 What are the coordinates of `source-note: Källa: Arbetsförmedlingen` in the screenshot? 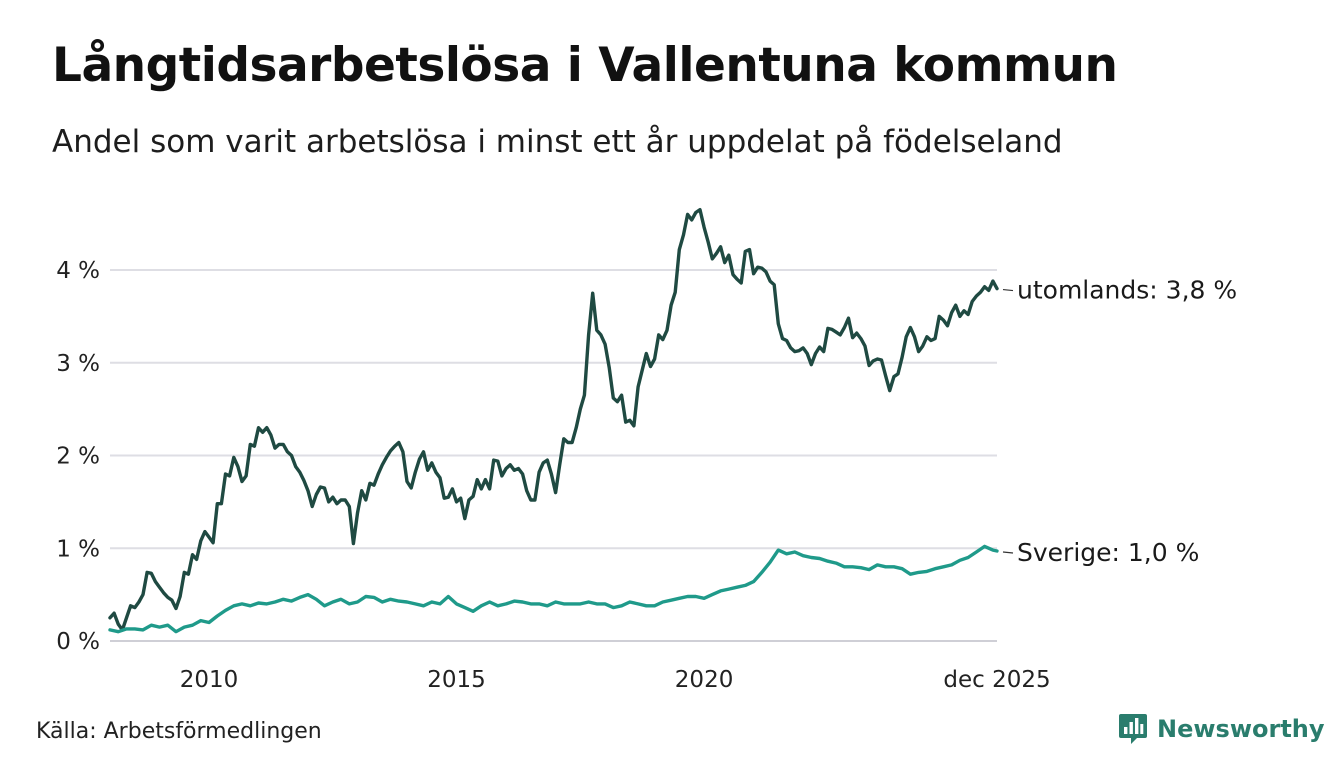 It's located at (179, 731).